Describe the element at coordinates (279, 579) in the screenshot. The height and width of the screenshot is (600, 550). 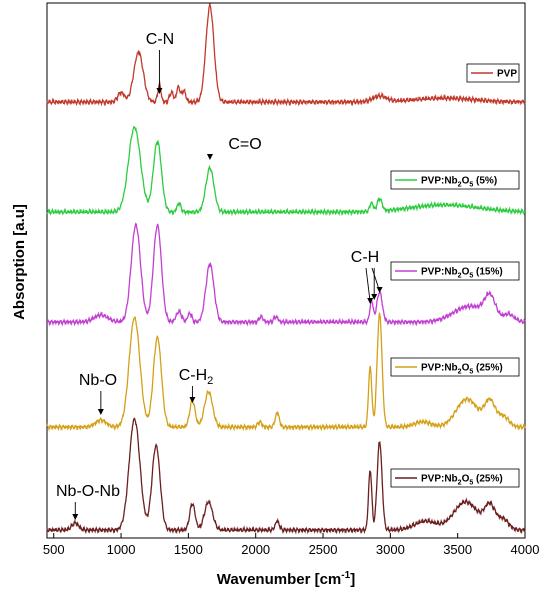
I see `x-axis-title-main: Wavenumber [cm` at that location.